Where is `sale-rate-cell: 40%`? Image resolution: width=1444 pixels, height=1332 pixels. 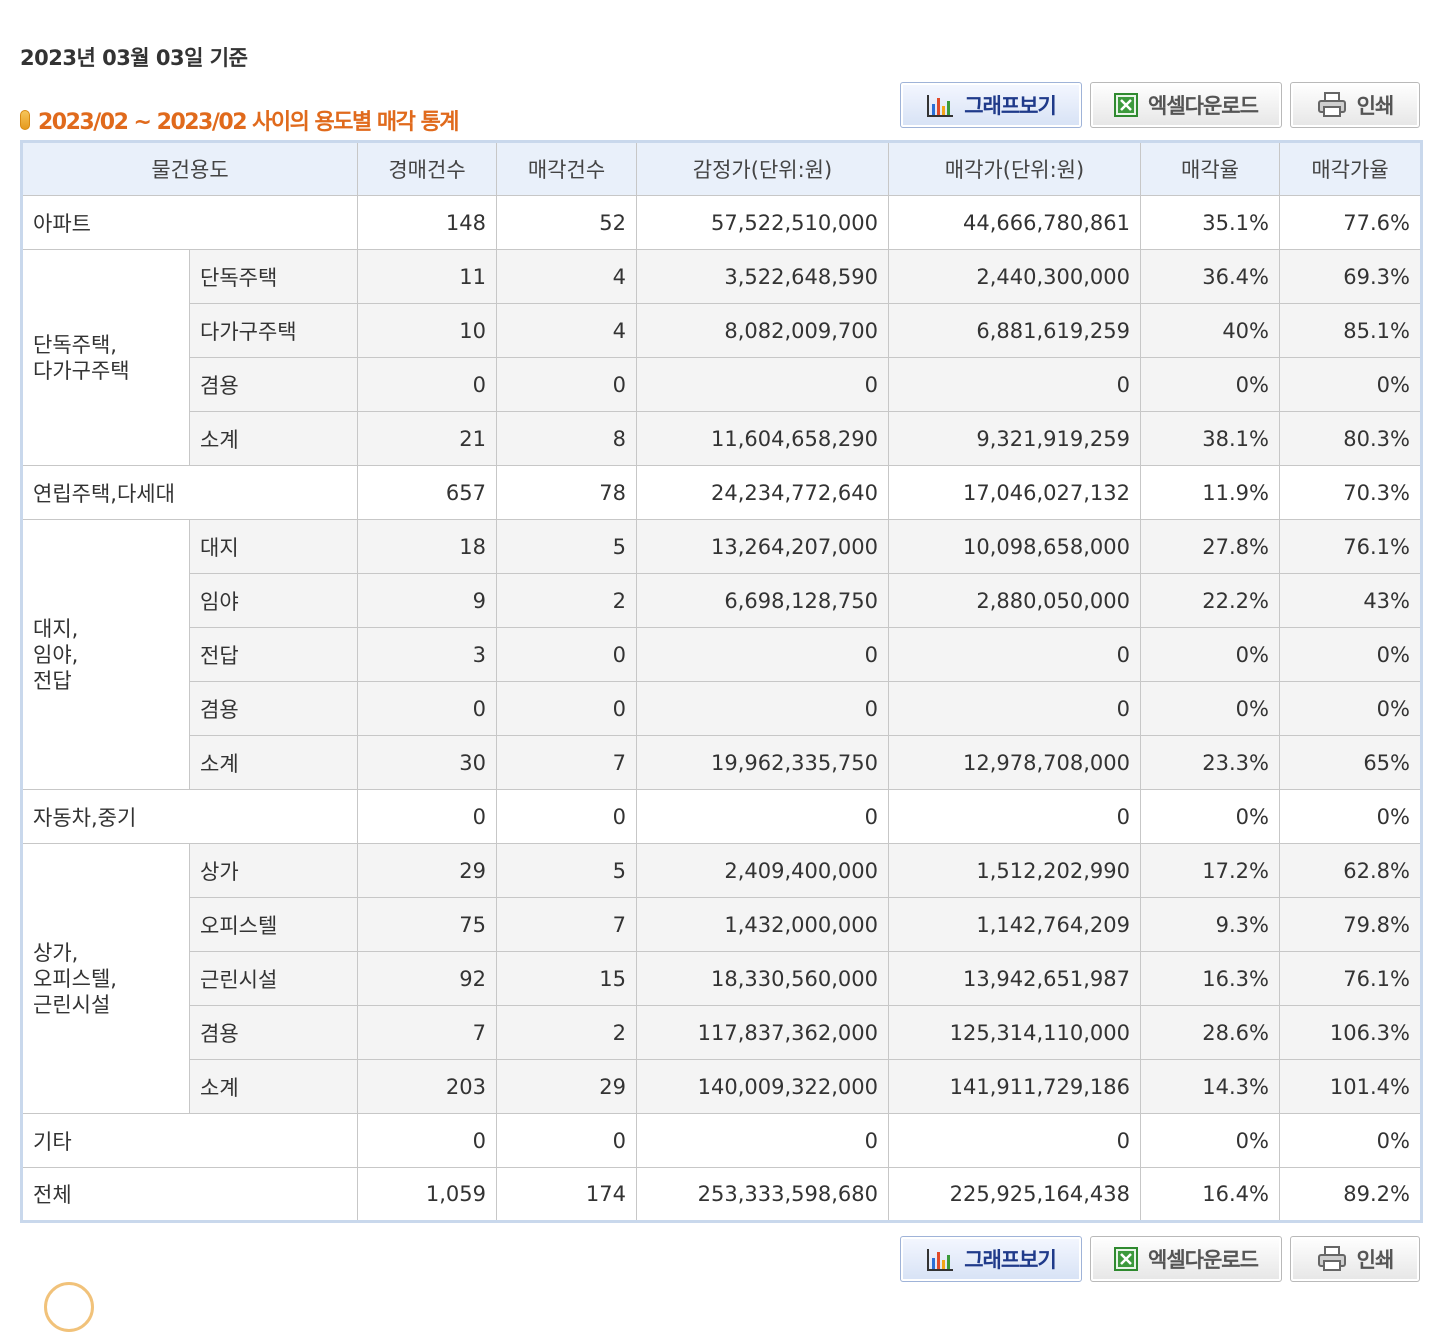 sale-rate-cell: 40% is located at coordinates (1210, 330).